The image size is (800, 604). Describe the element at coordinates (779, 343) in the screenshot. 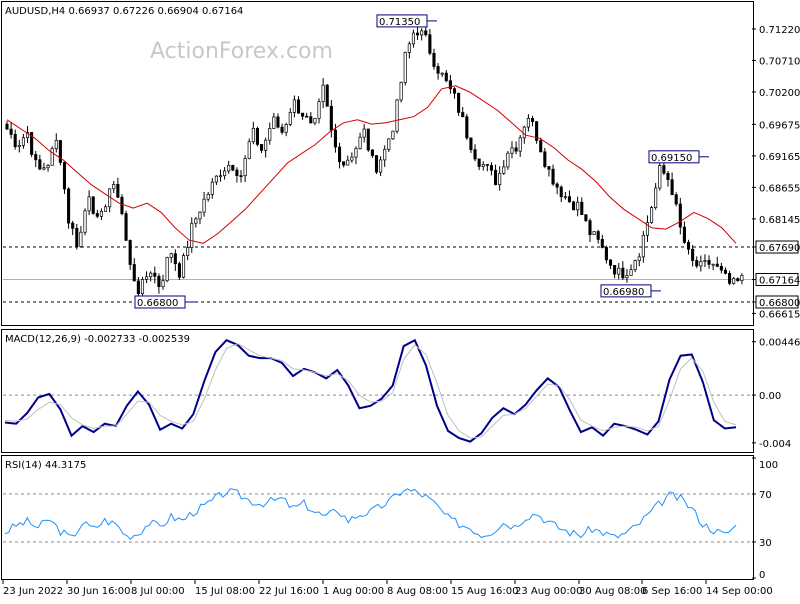

I see `macd-y-tick-label: 0.004469` at that location.